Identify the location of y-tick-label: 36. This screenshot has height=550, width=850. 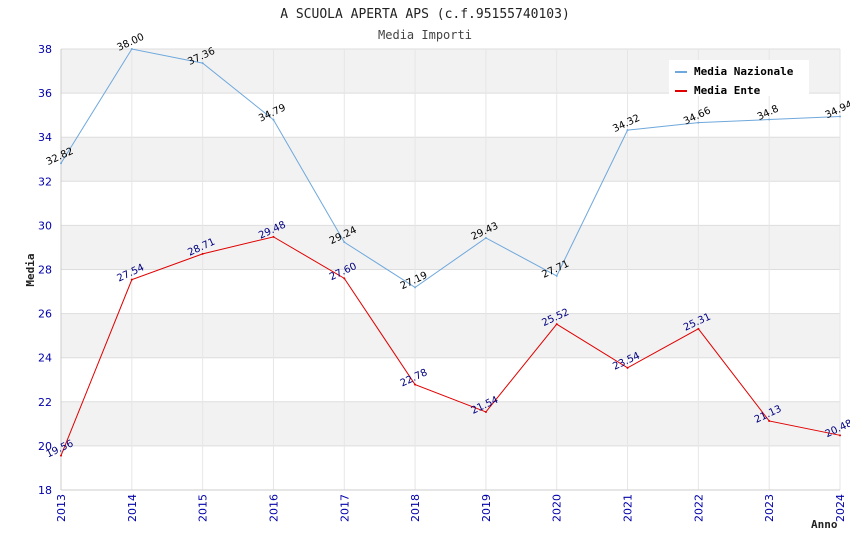
(45, 93).